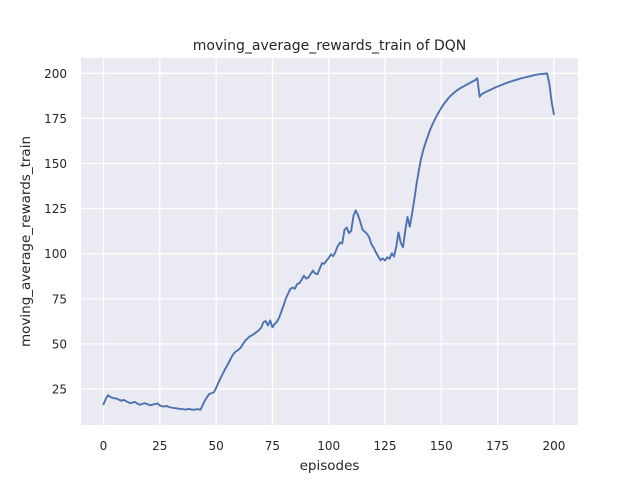  Describe the element at coordinates (55, 254) in the screenshot. I see `y-tick-label: 100` at that location.